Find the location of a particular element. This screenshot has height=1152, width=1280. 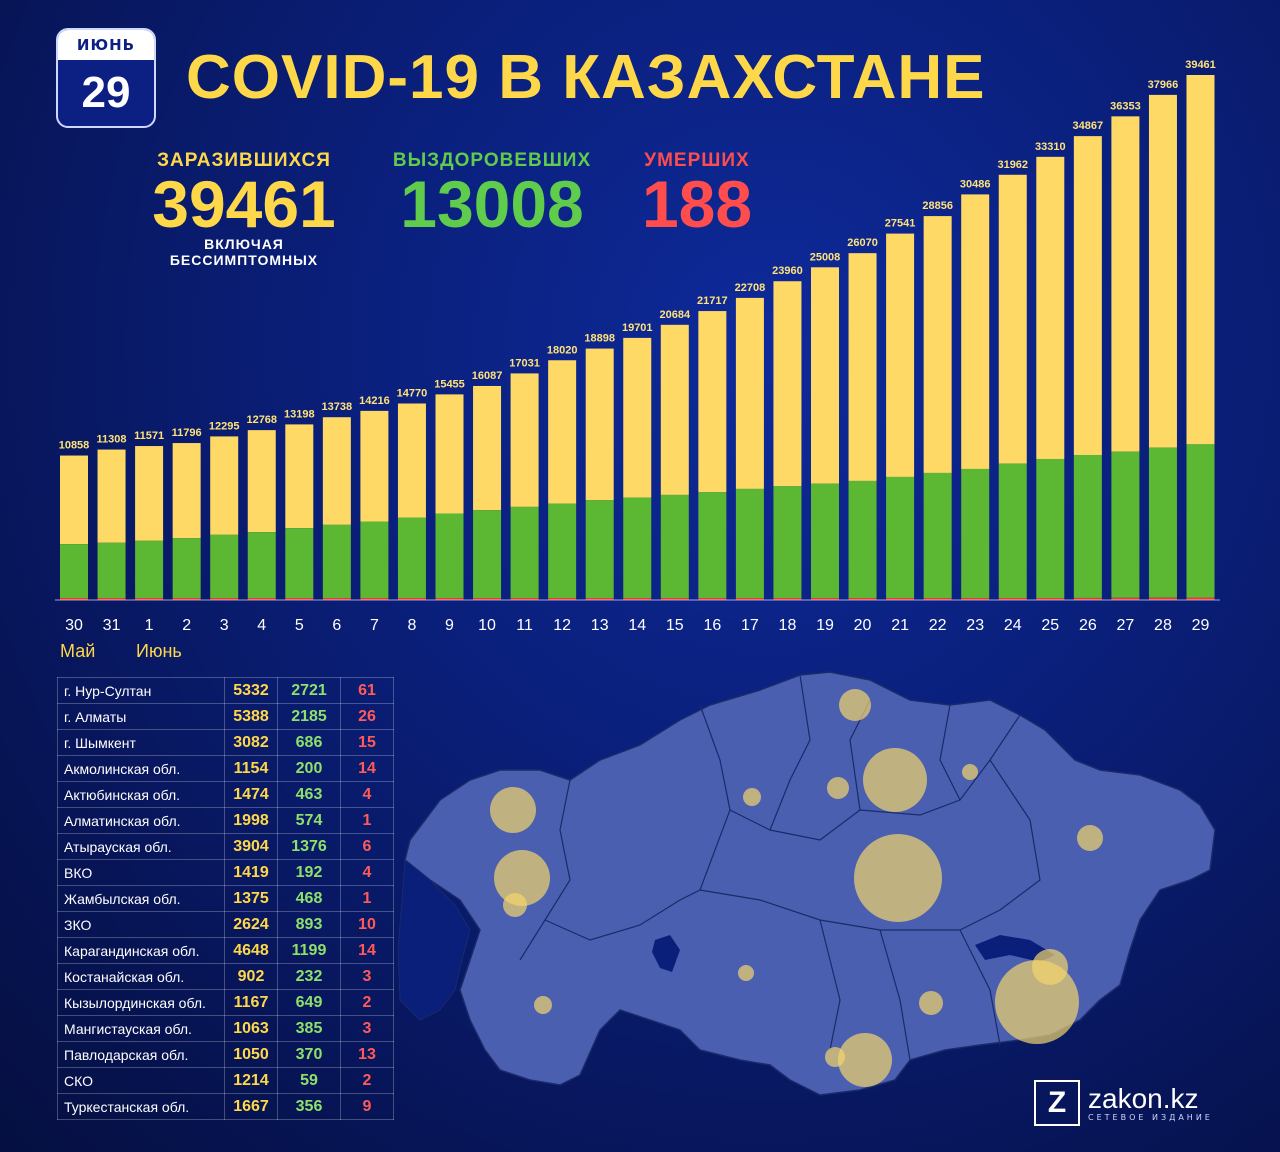

region-deaths: 4 is located at coordinates (367, 794).